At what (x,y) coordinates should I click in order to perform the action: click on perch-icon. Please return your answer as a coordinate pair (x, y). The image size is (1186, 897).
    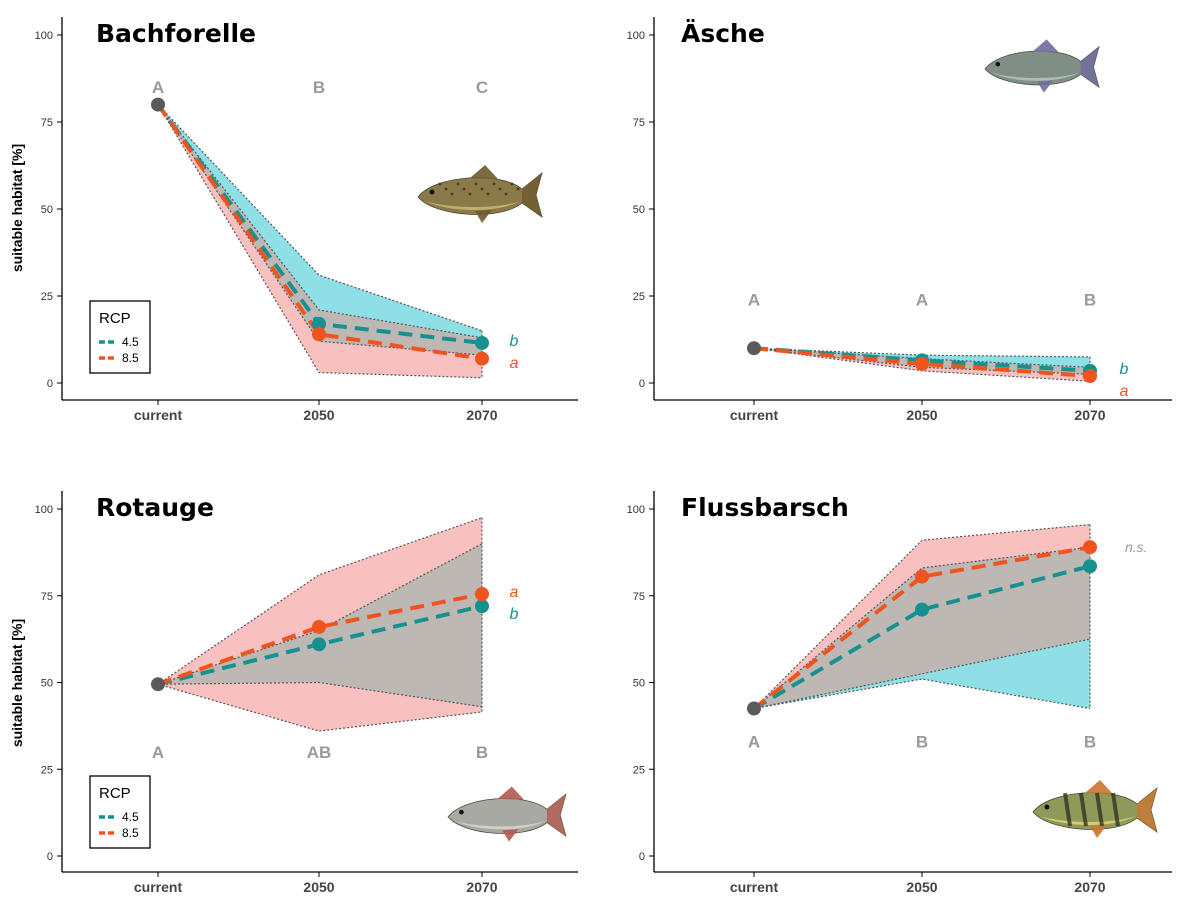
    Looking at the image, I should click on (1095, 809).